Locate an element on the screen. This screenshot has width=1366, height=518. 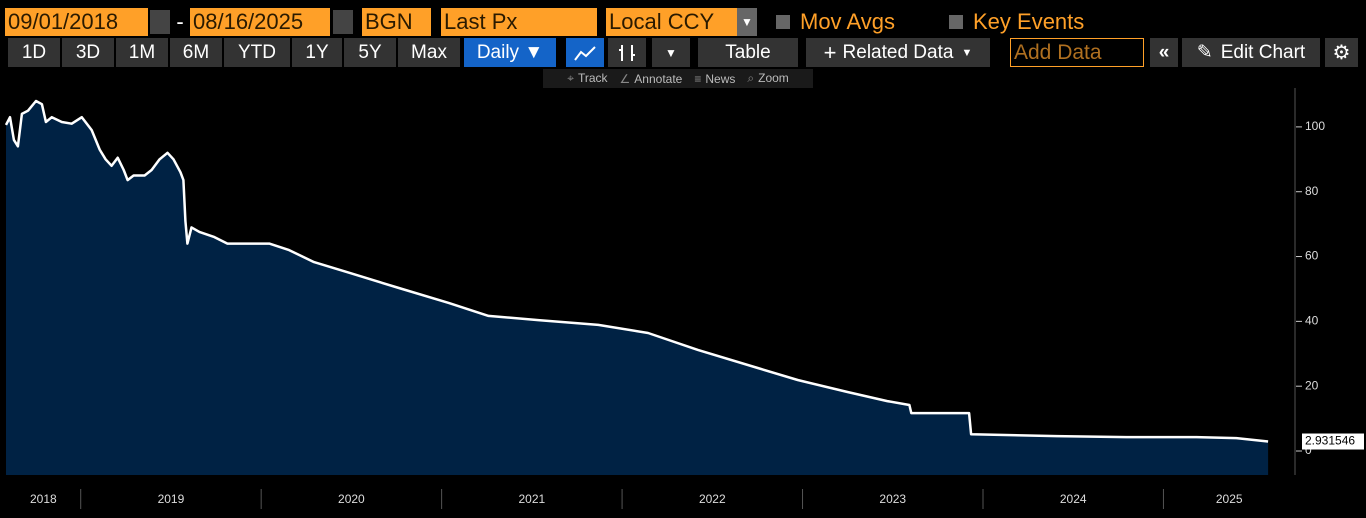
y-tick-label: 0 is located at coordinates (1308, 450).